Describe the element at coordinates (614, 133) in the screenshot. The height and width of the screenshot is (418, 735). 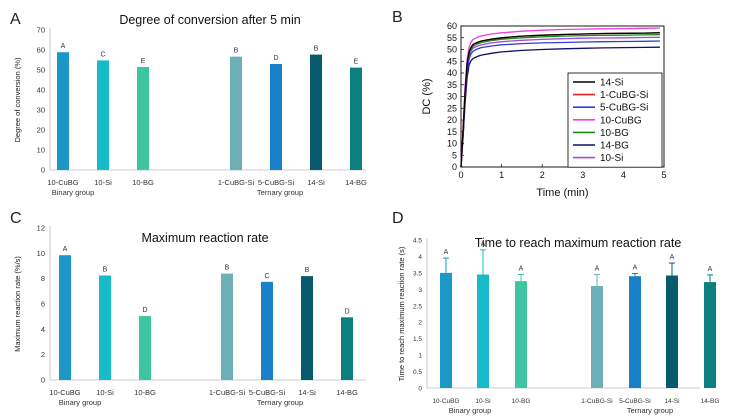
I see `legend-label: 10-BG` at that location.